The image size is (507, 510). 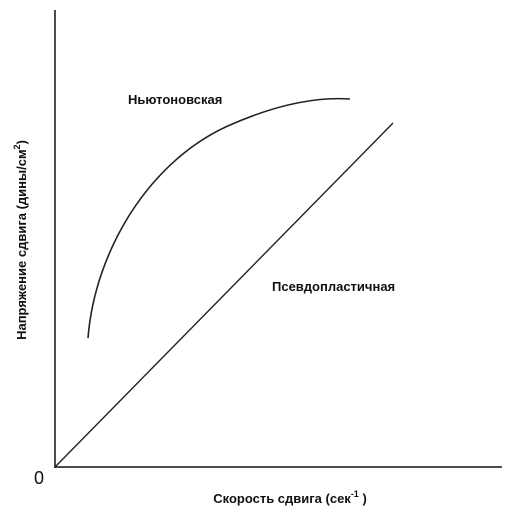 What do you see at coordinates (355, 494) in the screenshot?
I see `x-label-sup: -1` at bounding box center [355, 494].